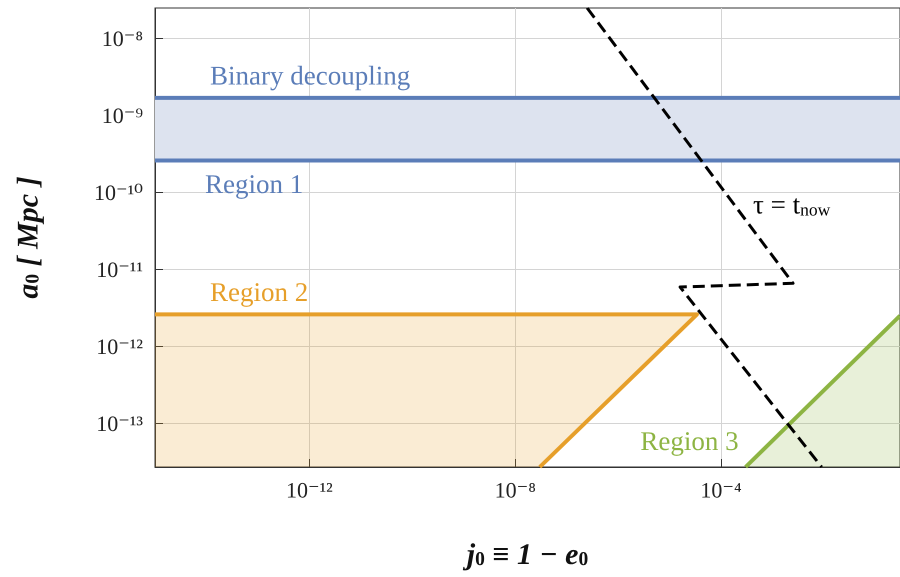  Describe the element at coordinates (120, 346) in the screenshot. I see `y-tick-label: 10⁻¹²` at that location.